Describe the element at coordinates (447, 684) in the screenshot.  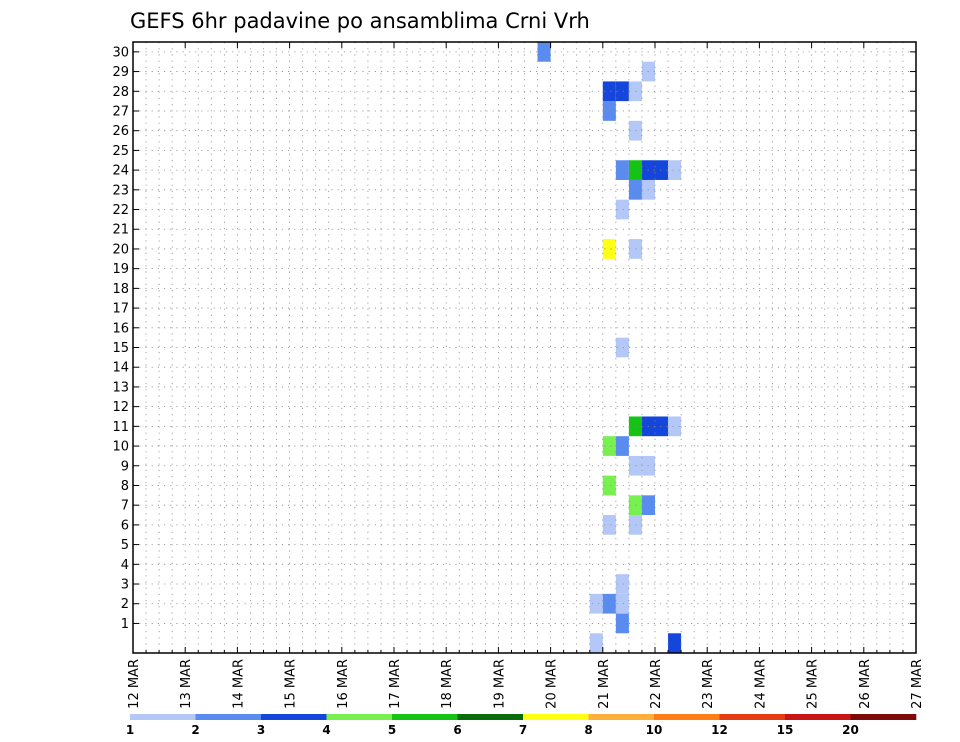
I see `x-tick-label: 18 MAR` at that location.